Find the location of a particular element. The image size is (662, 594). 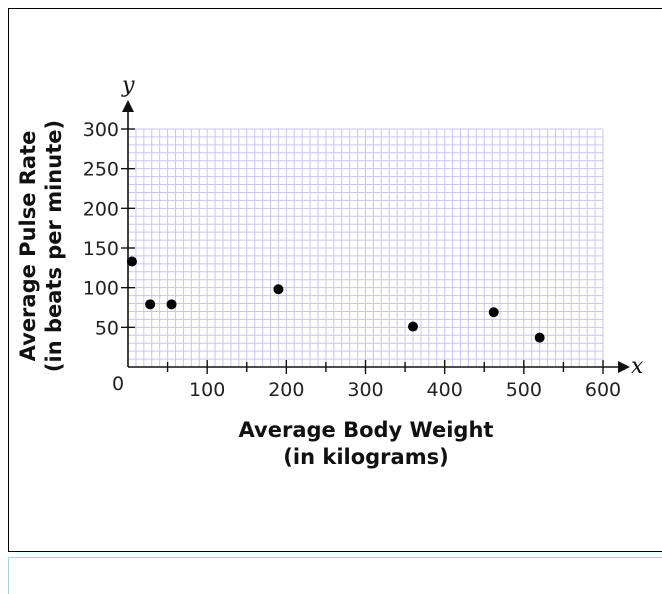

x-axis-subtitle: (in kilograms) is located at coordinates (365, 457).